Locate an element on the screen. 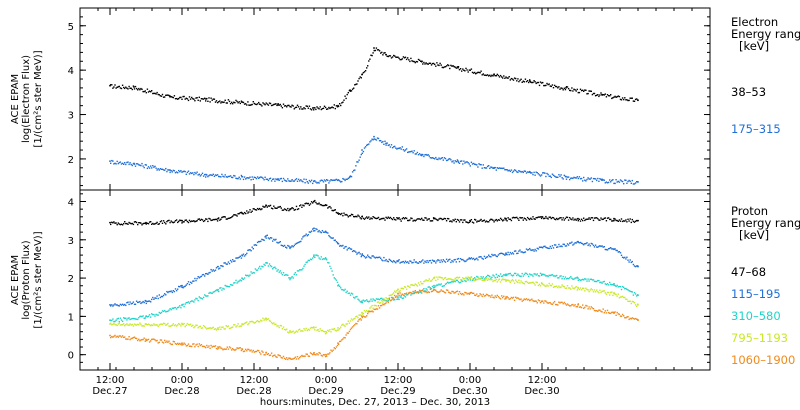 The height and width of the screenshot is (410, 800). series-38–53 is located at coordinates (374, 79).